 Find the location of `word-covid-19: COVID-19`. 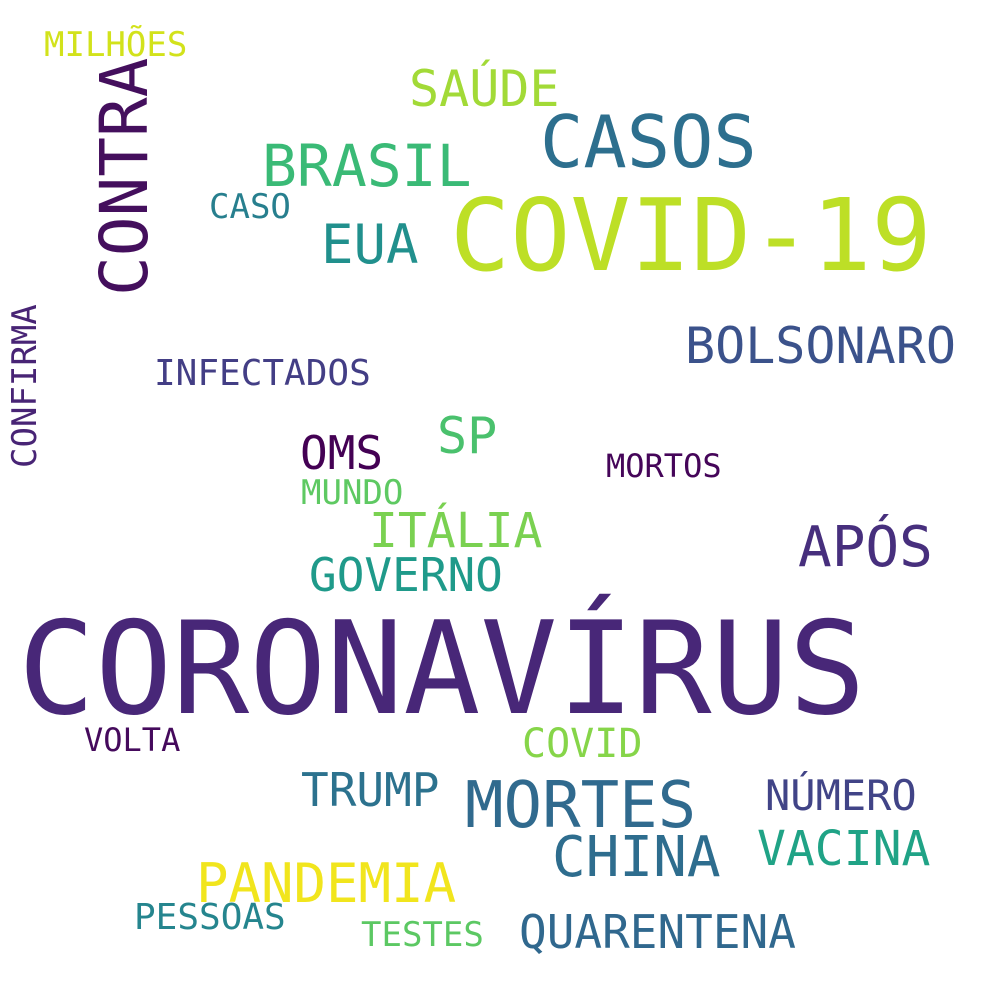

word-covid-19: COVID-19 is located at coordinates (691, 235).